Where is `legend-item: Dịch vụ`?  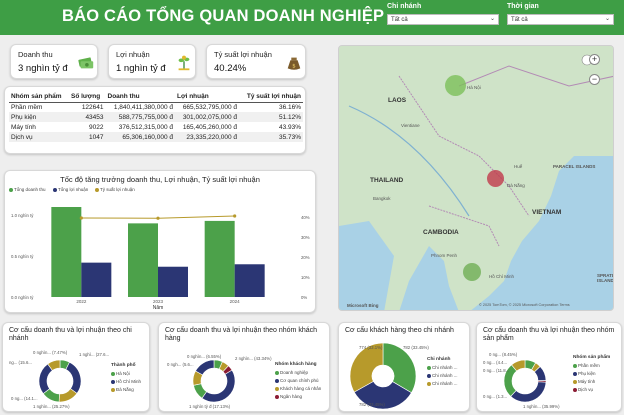
legend-item: Dịch vụ is located at coordinates (583, 389).